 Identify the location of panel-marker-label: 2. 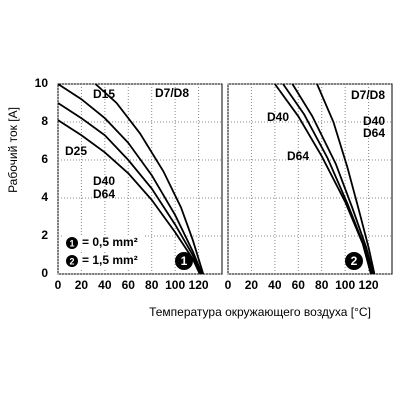
(354, 261).